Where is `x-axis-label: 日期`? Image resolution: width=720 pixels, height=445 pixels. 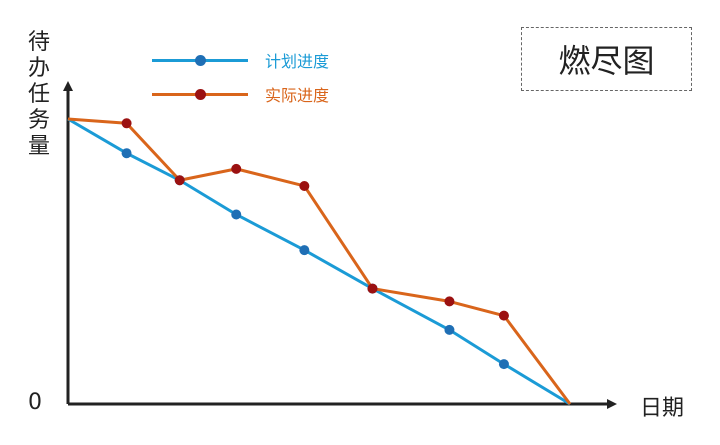
x-axis-label: 日期 is located at coordinates (662, 408).